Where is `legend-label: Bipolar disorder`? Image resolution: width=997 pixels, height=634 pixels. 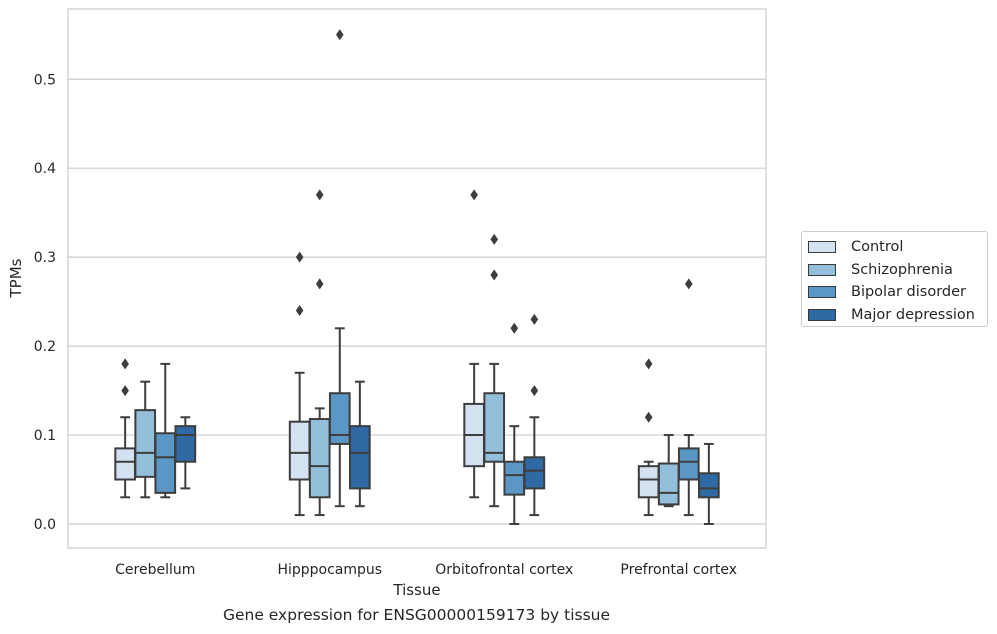
legend-label: Bipolar disorder is located at coordinates (908, 292).